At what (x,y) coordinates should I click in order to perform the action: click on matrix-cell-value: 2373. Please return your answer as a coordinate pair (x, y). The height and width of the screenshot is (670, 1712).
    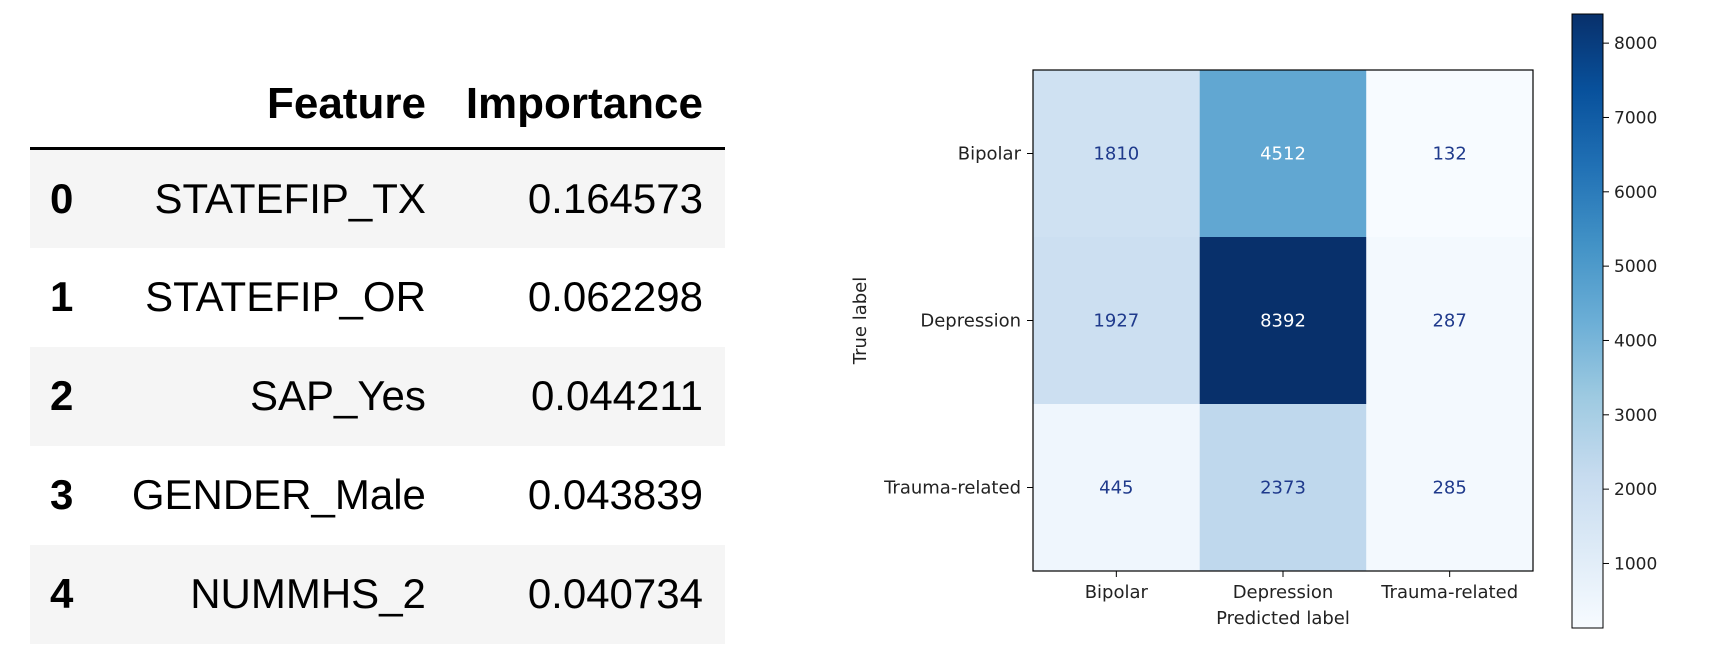
    Looking at the image, I should click on (1283, 488).